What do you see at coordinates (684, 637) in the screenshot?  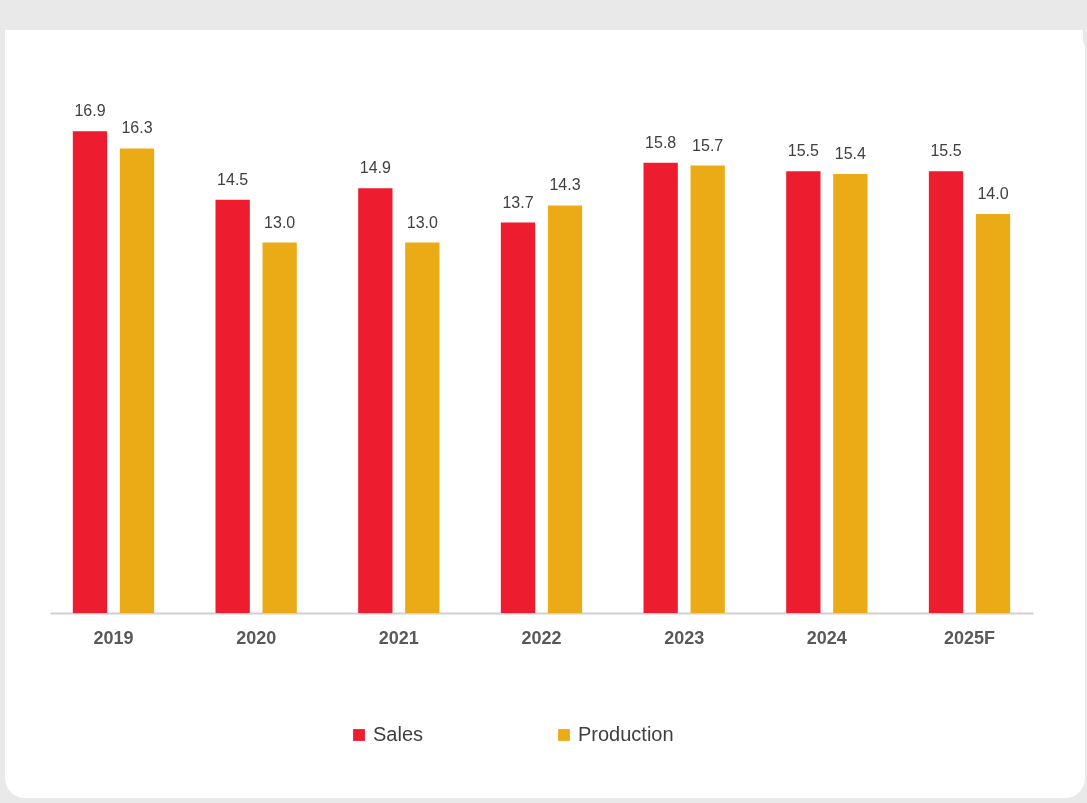 I see `x-tick-label: 2023` at bounding box center [684, 637].